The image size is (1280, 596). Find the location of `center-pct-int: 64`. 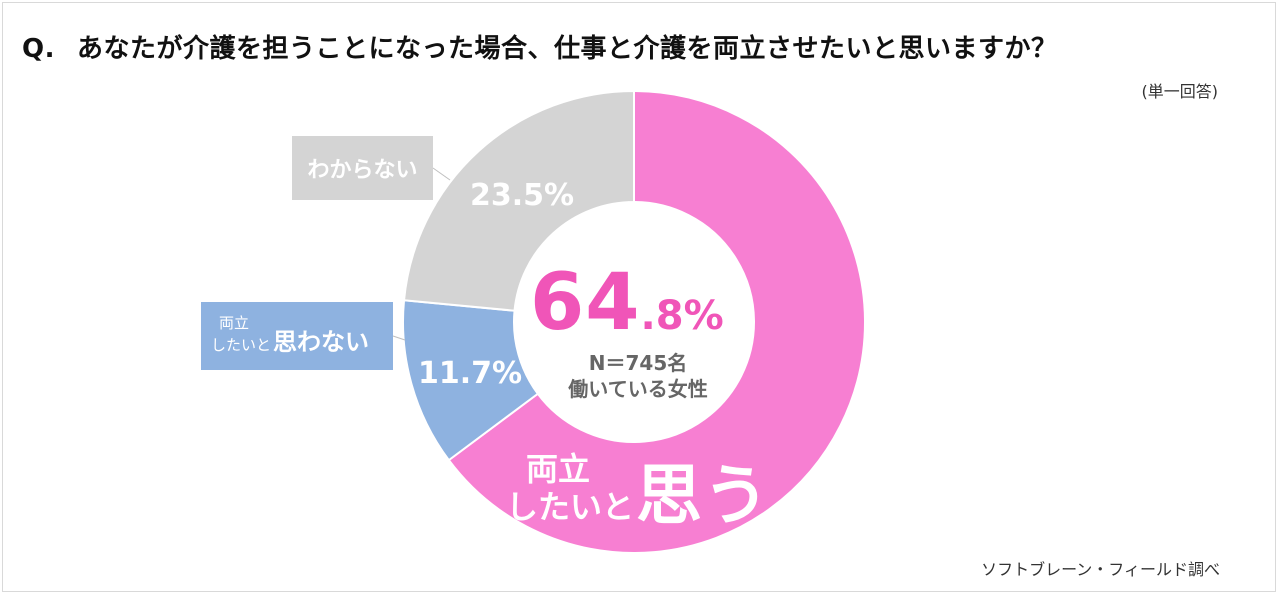

center-pct-int: 64 is located at coordinates (585, 303).